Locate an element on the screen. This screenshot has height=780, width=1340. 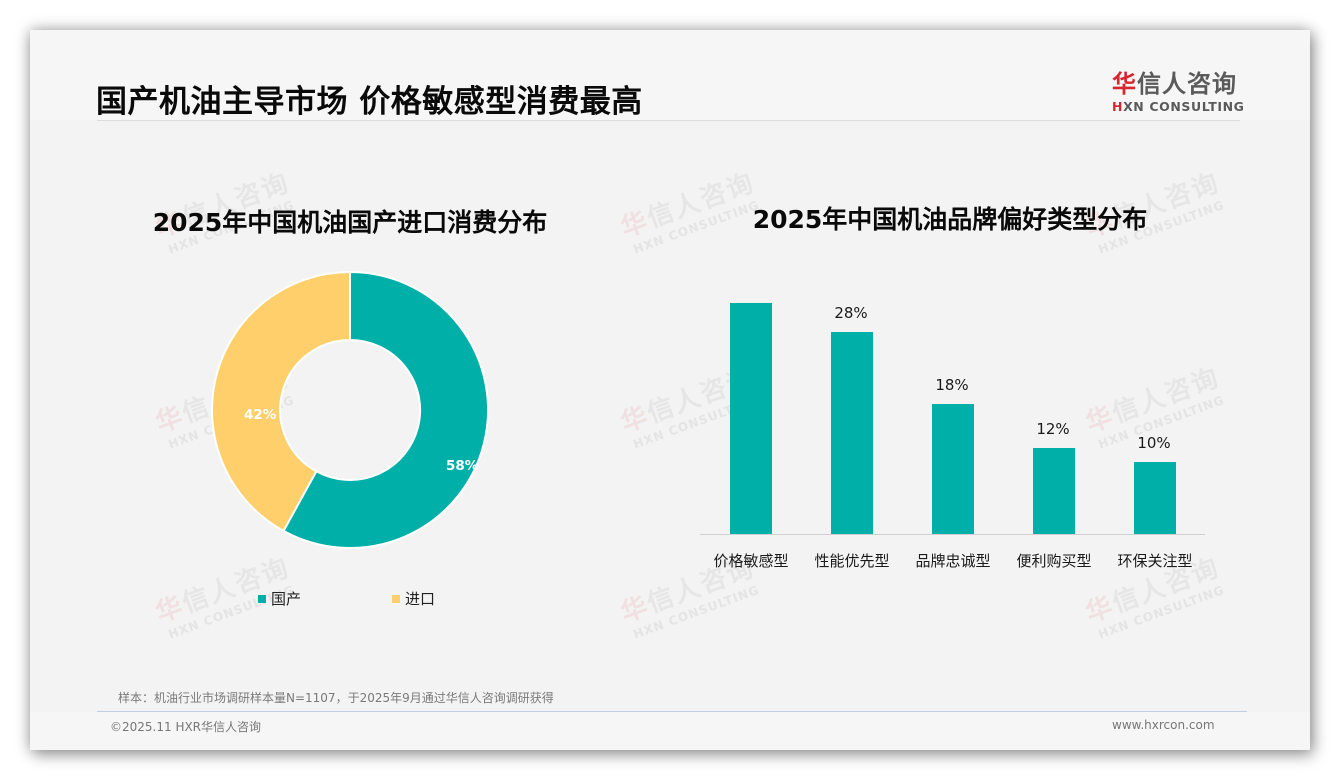
donut-label-domestic: 58% is located at coordinates (462, 466).